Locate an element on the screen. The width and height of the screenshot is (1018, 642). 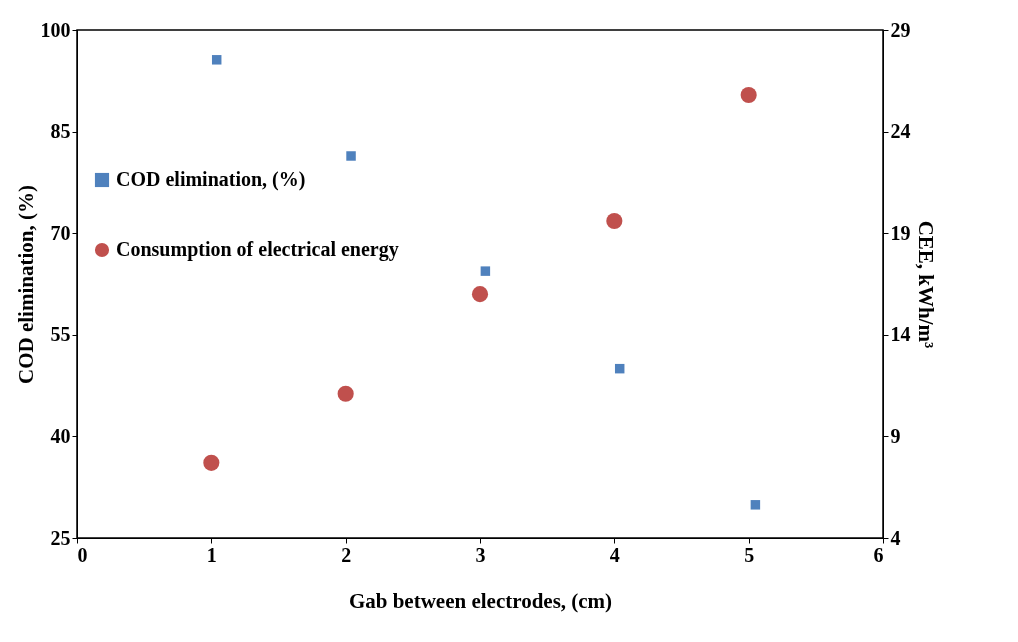
y-tick-label: 100 is located at coordinates (55, 29).